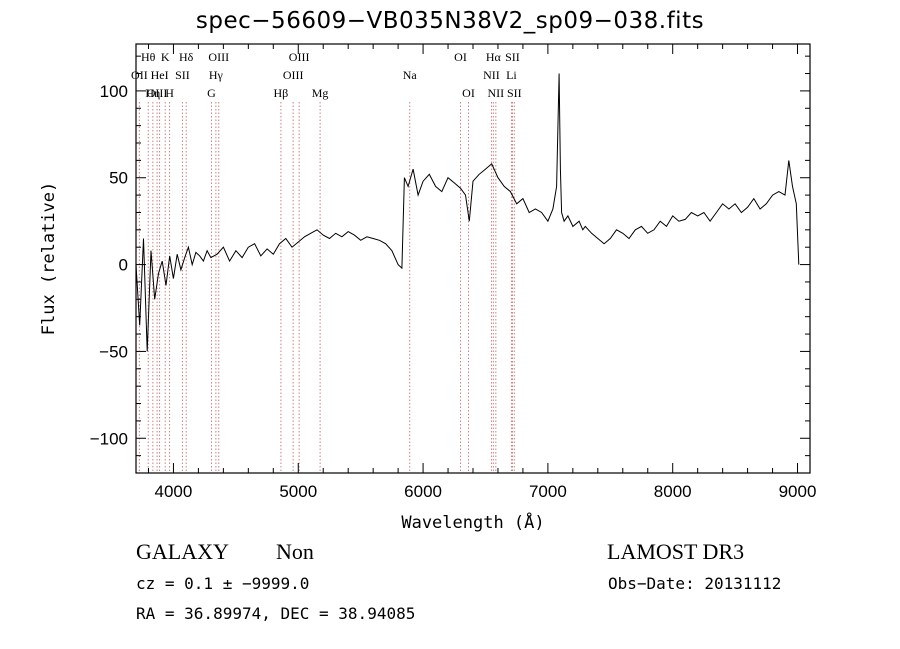  I want to click on cz-value: cz = 0.1 ± −9999.0, so click(223, 583).